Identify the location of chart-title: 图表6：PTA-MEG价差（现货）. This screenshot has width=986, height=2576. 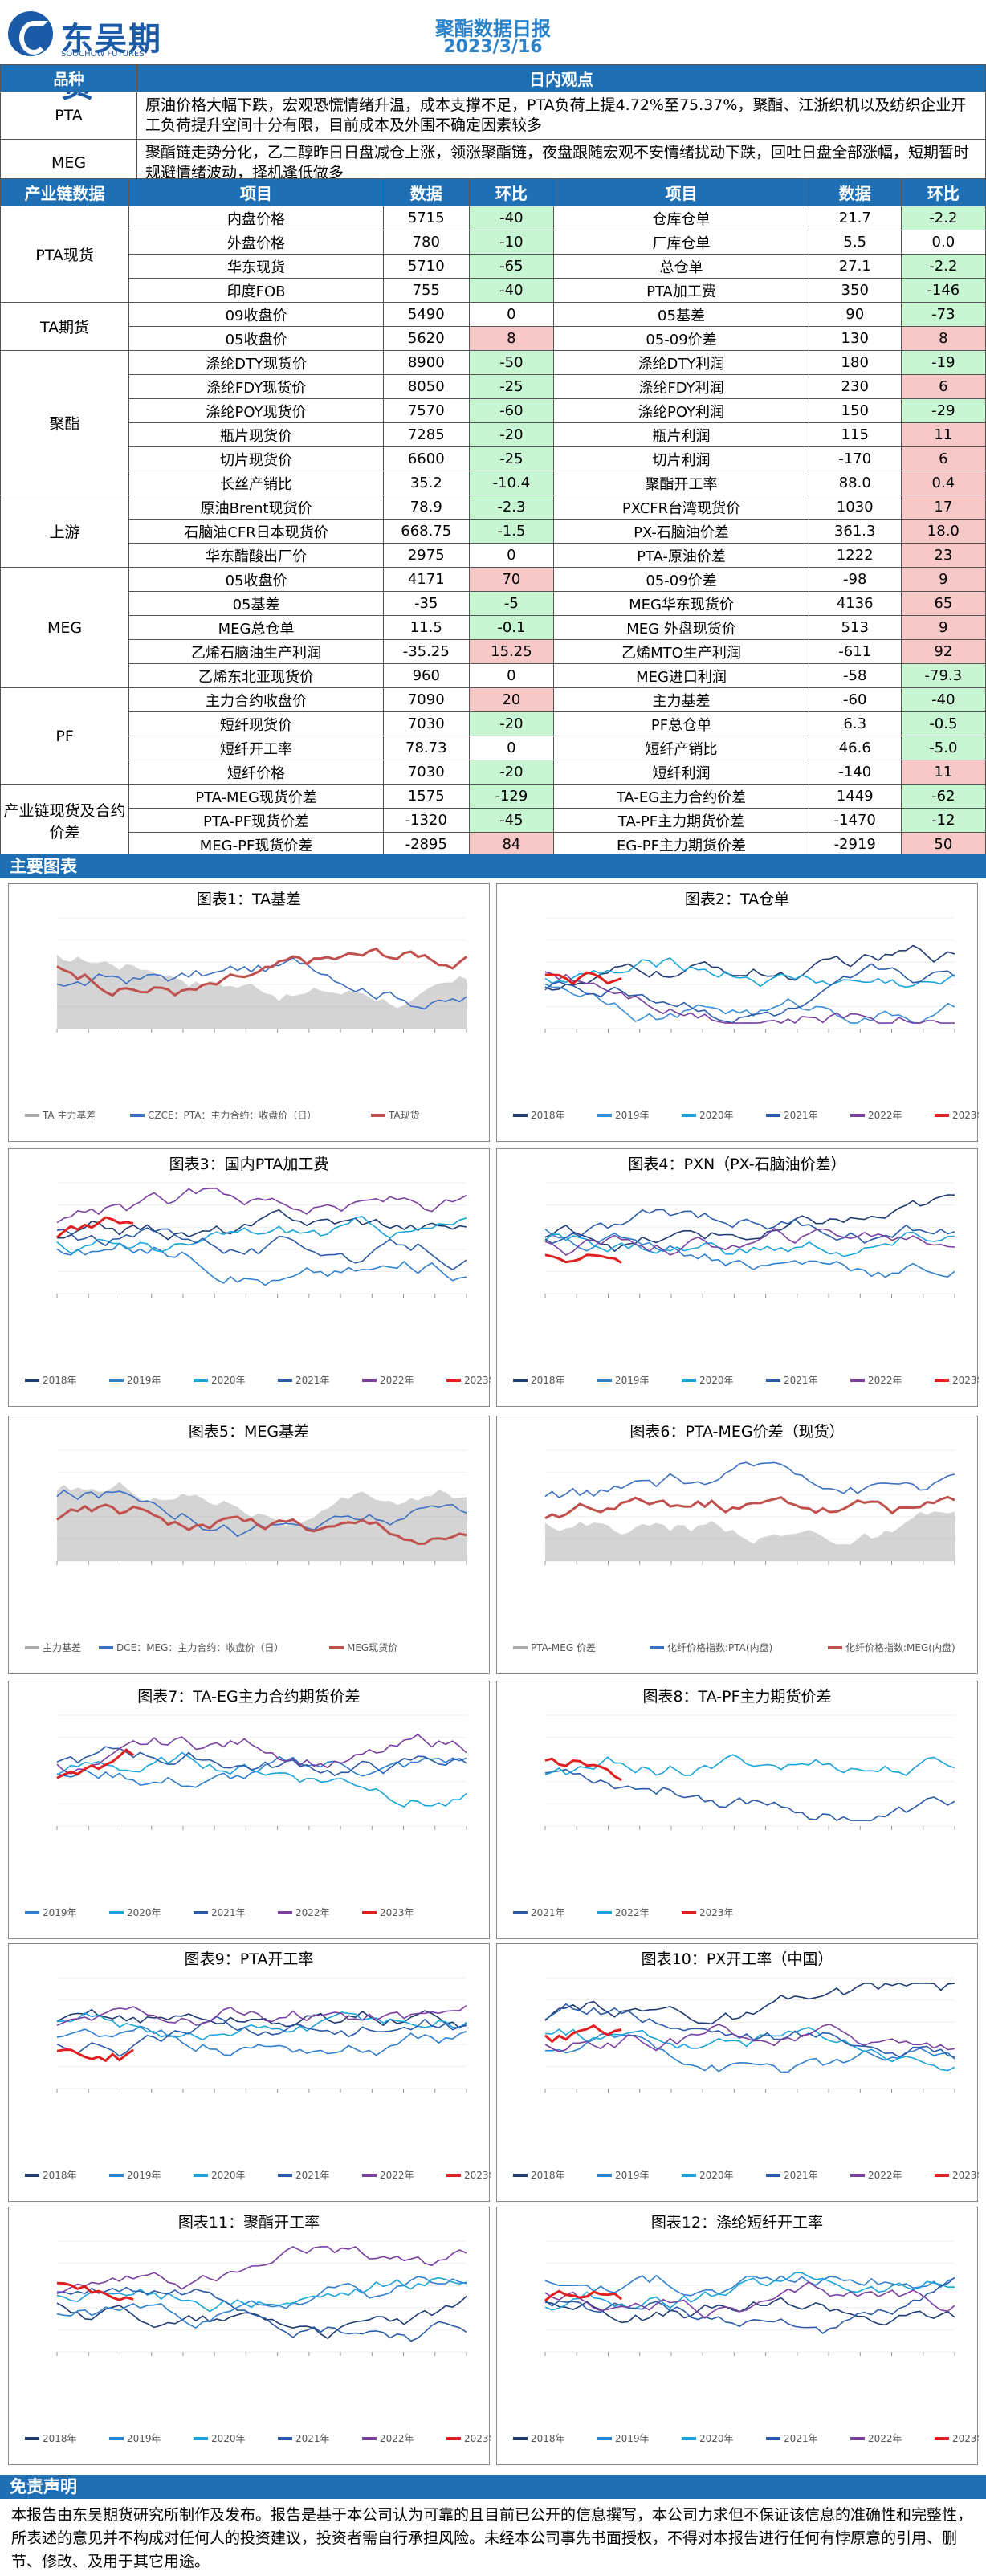
(737, 1432).